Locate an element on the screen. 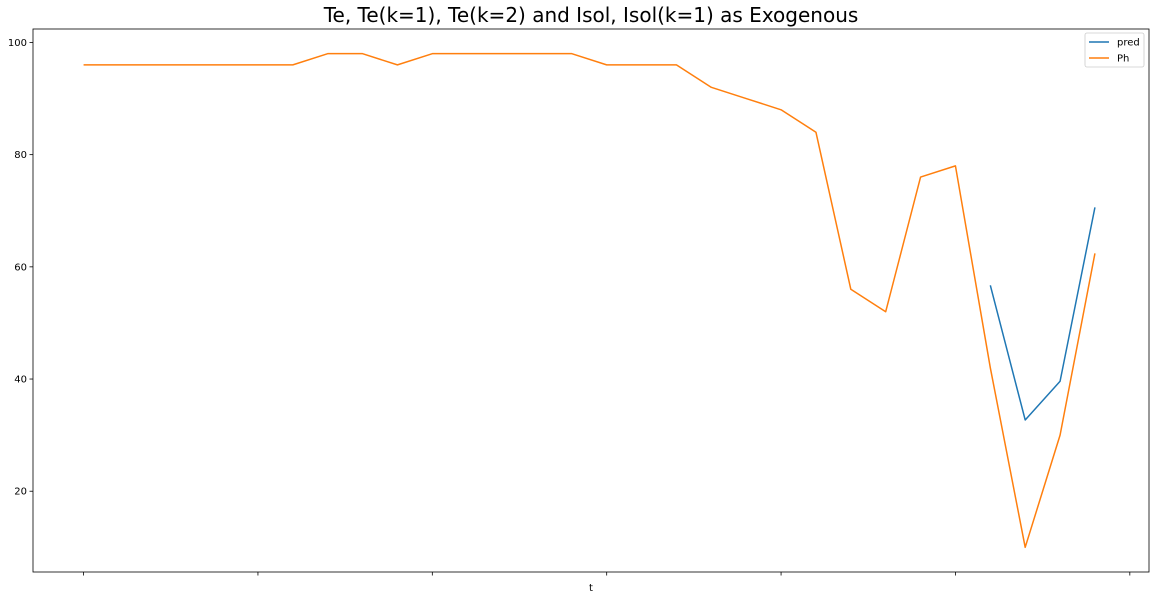 This screenshot has width=1159, height=600. y-tick-label: 80 is located at coordinates (20, 155).